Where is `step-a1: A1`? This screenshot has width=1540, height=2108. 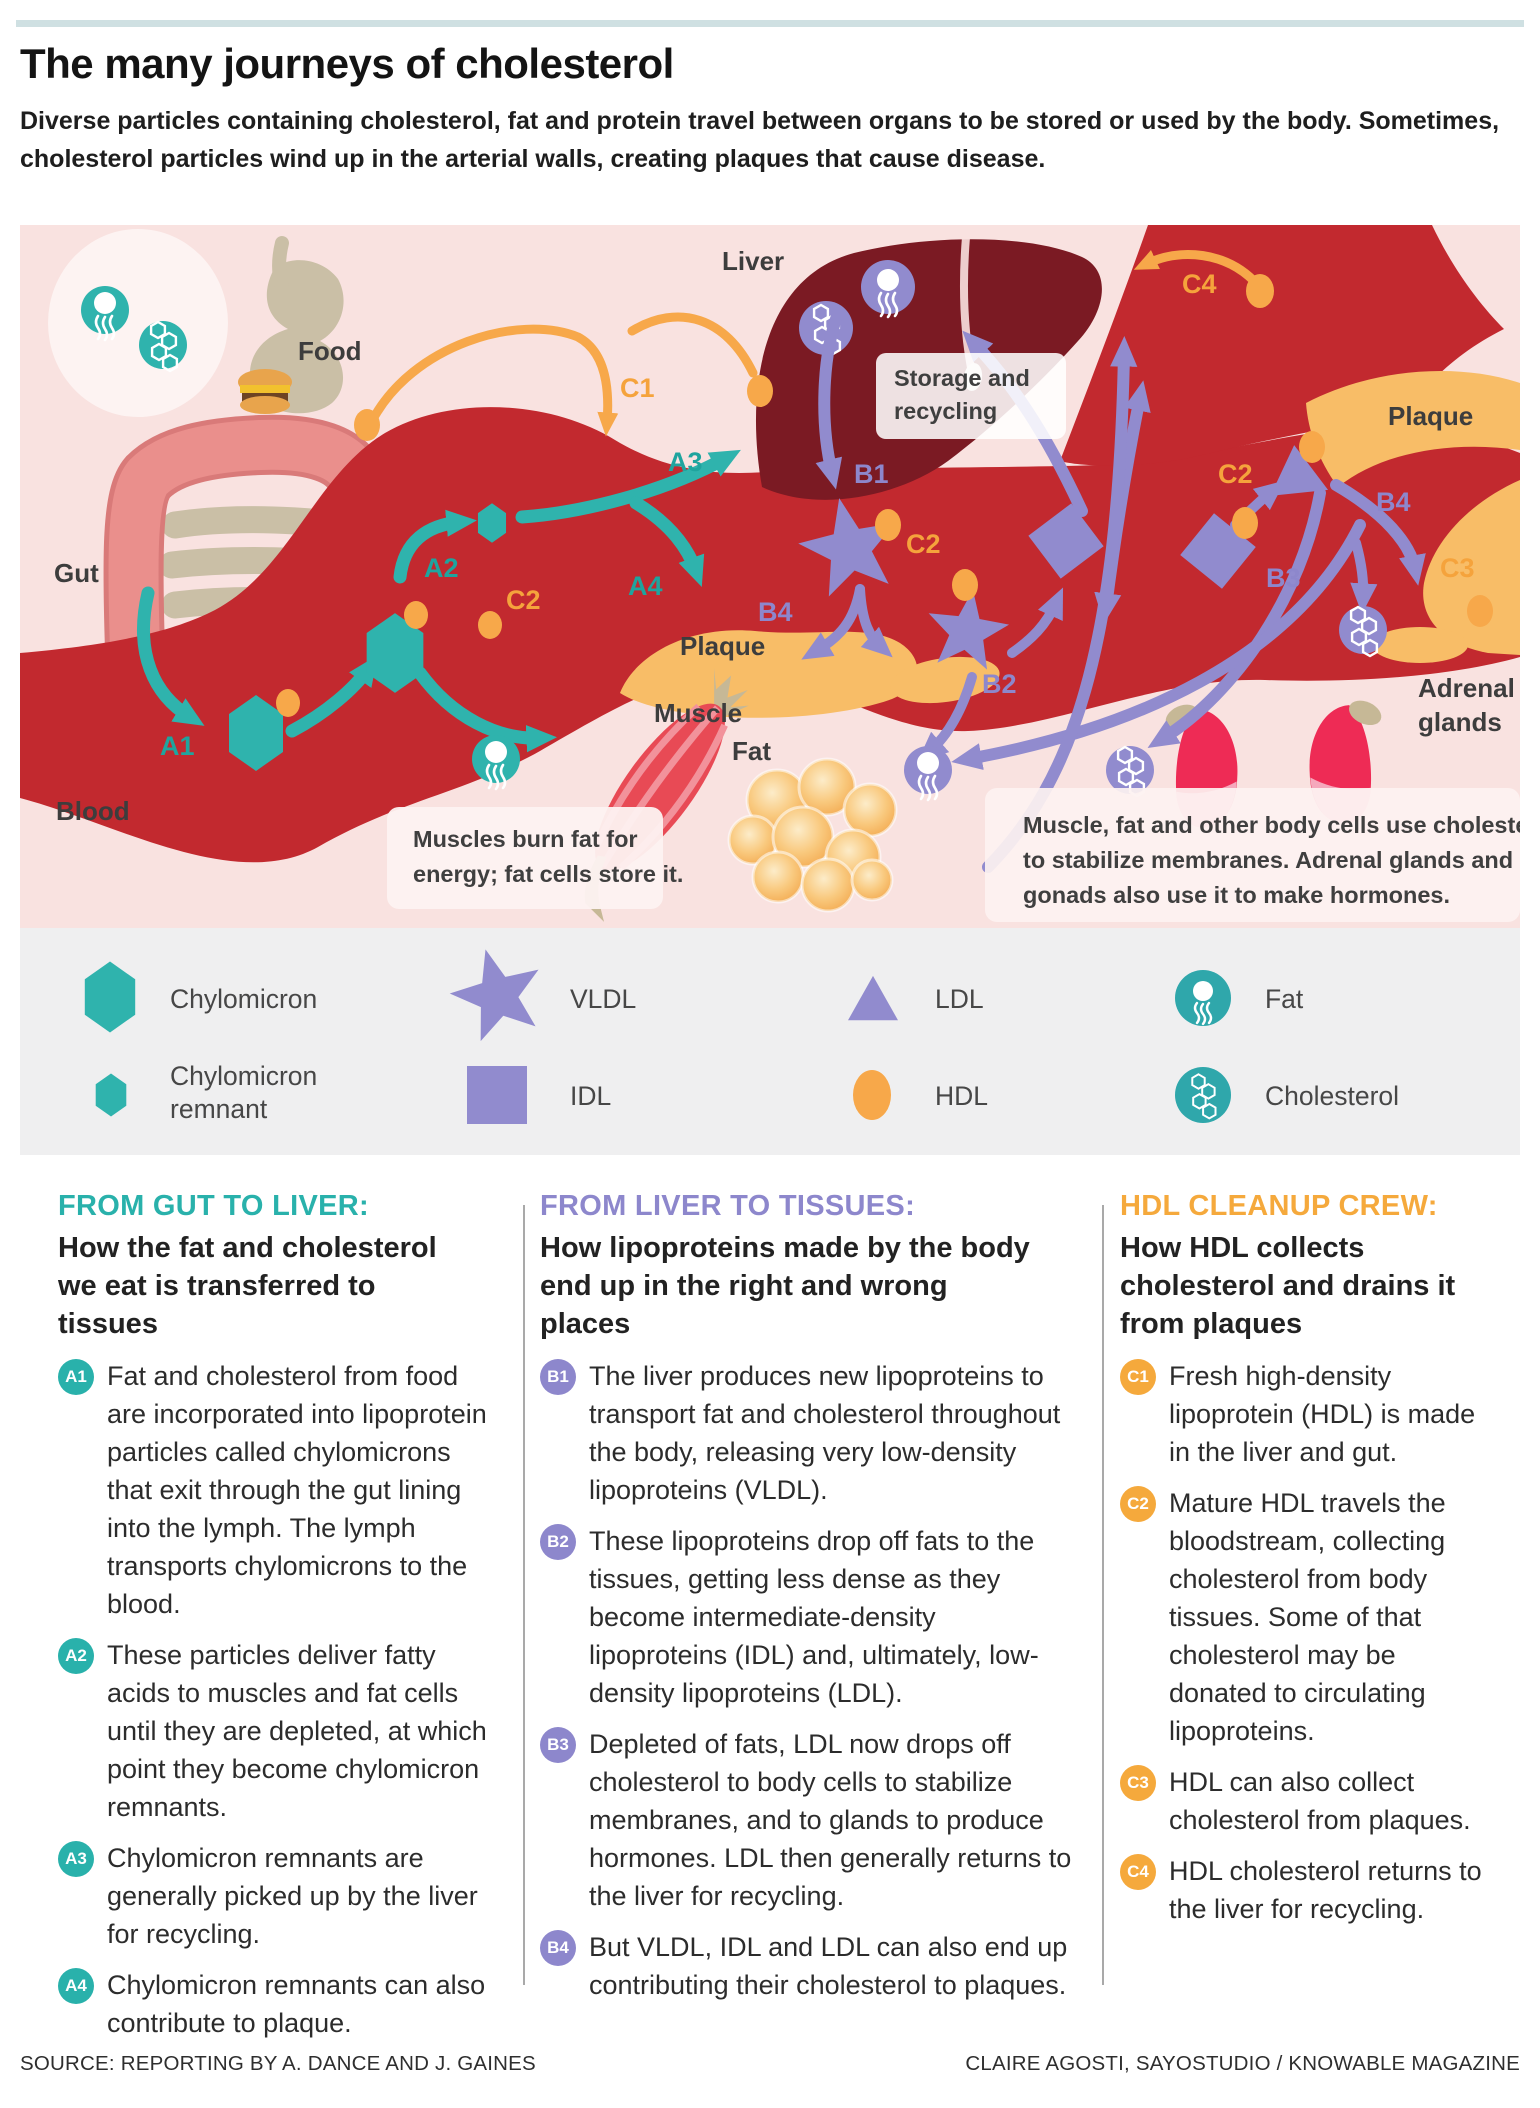
step-a1: A1 is located at coordinates (177, 746).